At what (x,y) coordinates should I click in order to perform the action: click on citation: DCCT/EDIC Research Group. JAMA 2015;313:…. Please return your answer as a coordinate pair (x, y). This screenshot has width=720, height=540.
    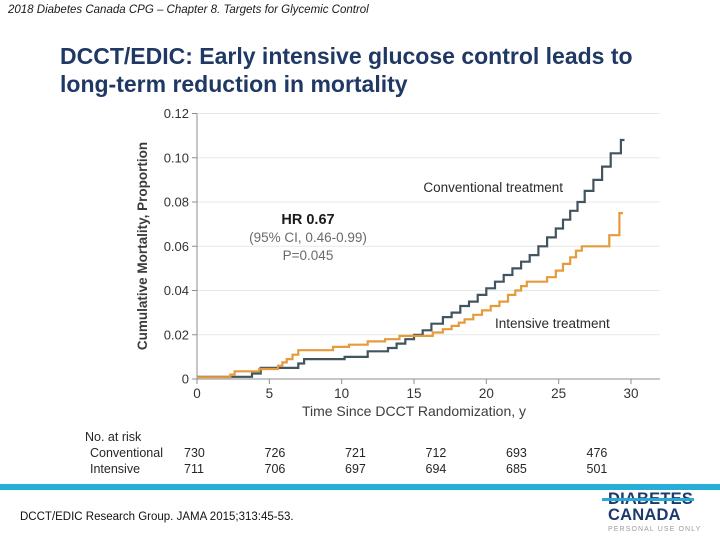
    Looking at the image, I should click on (157, 517).